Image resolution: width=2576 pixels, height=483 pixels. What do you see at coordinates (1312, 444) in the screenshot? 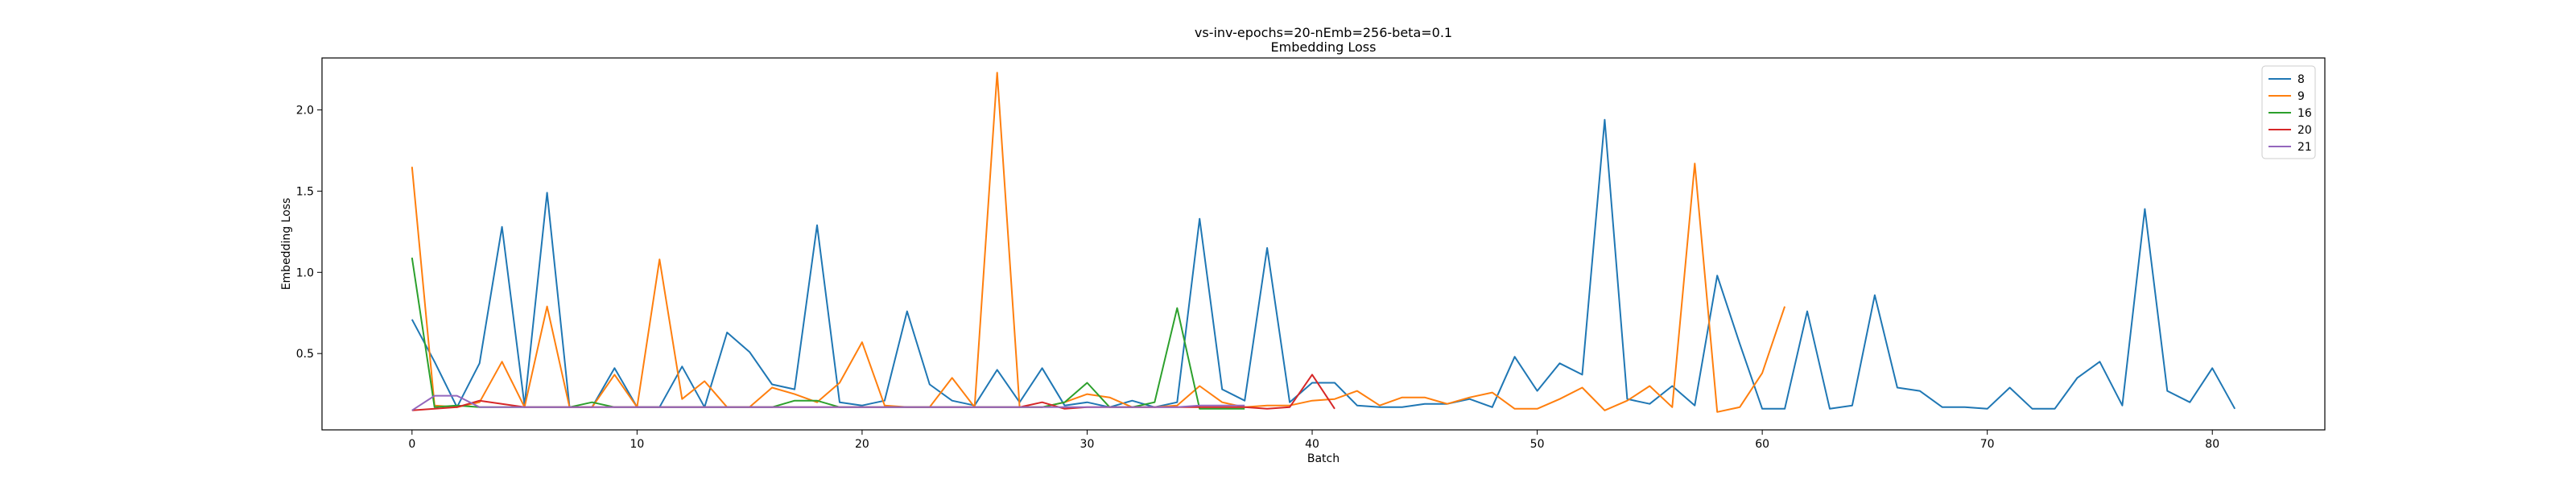
I see `x-tick-label: 40` at bounding box center [1312, 444].